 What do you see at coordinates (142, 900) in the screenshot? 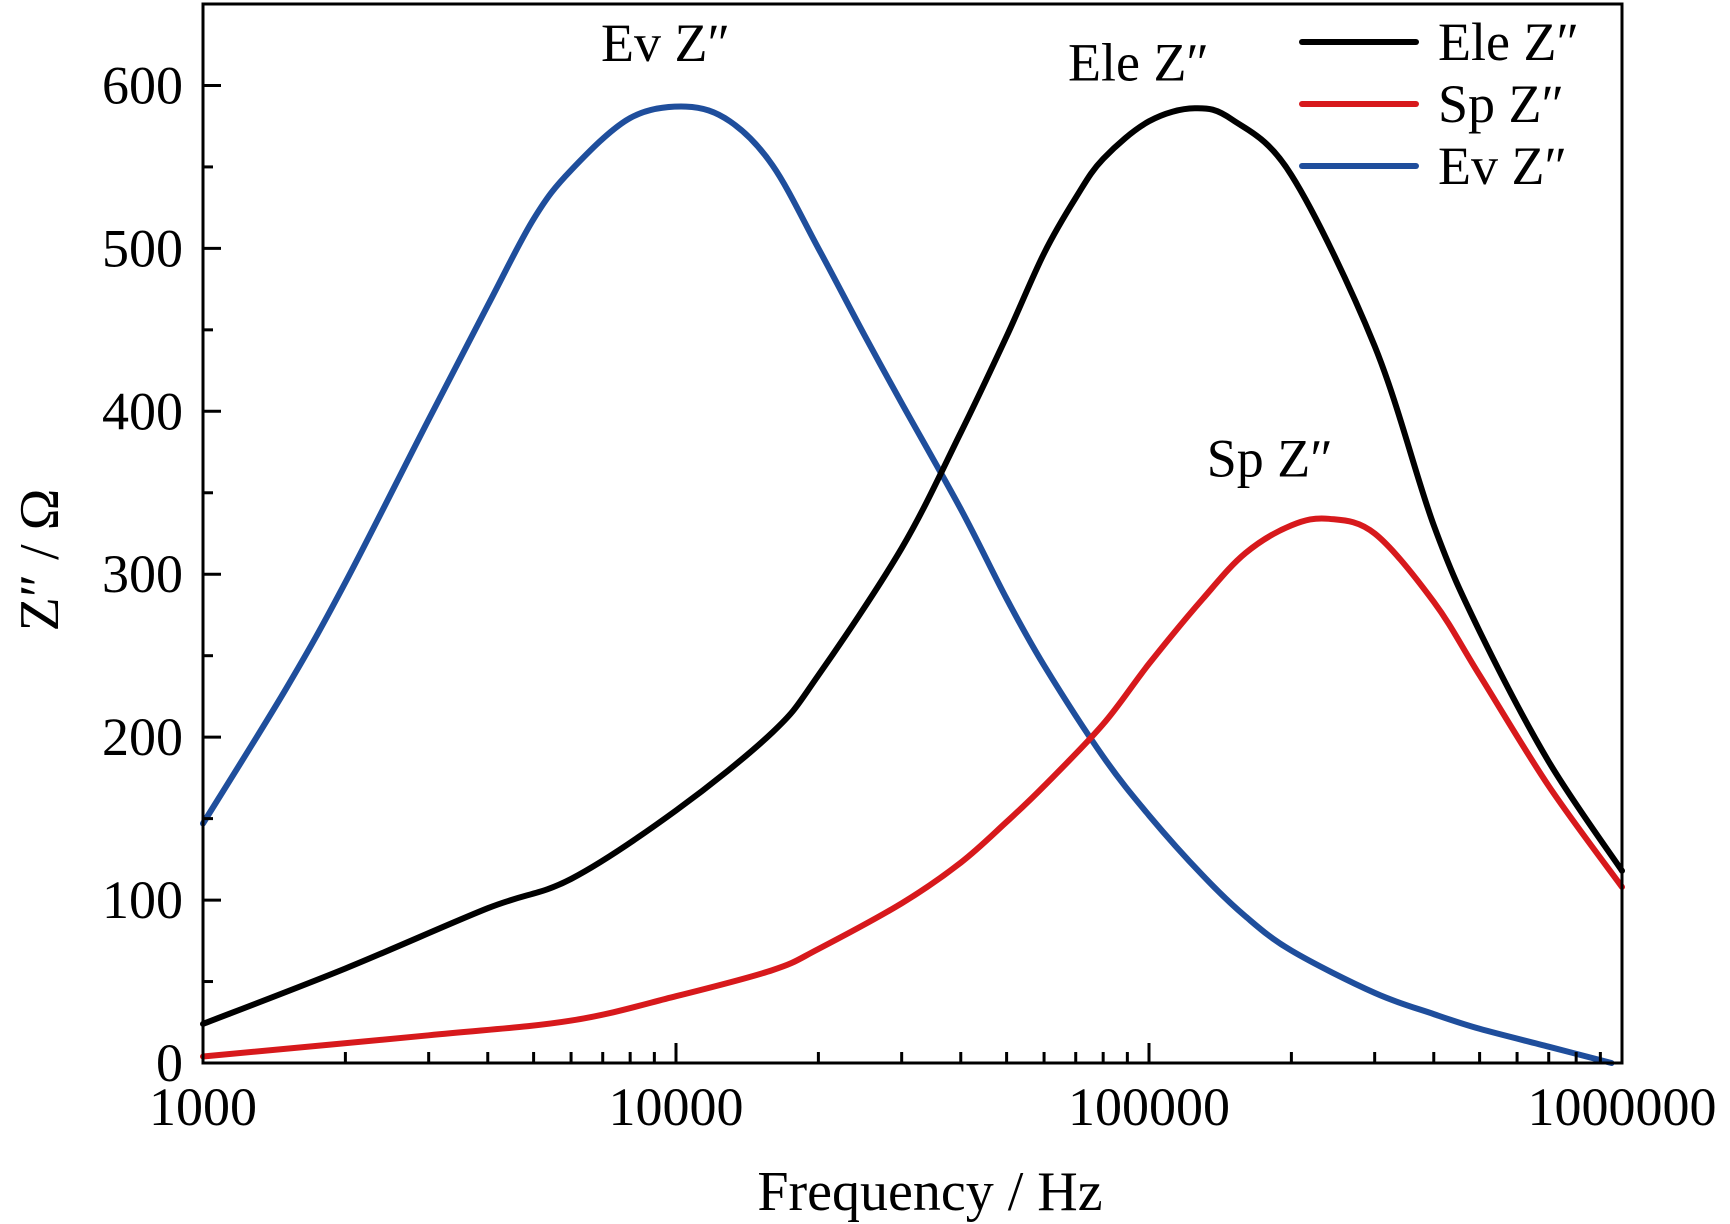
I see `y-tick-label: 100` at bounding box center [142, 900].